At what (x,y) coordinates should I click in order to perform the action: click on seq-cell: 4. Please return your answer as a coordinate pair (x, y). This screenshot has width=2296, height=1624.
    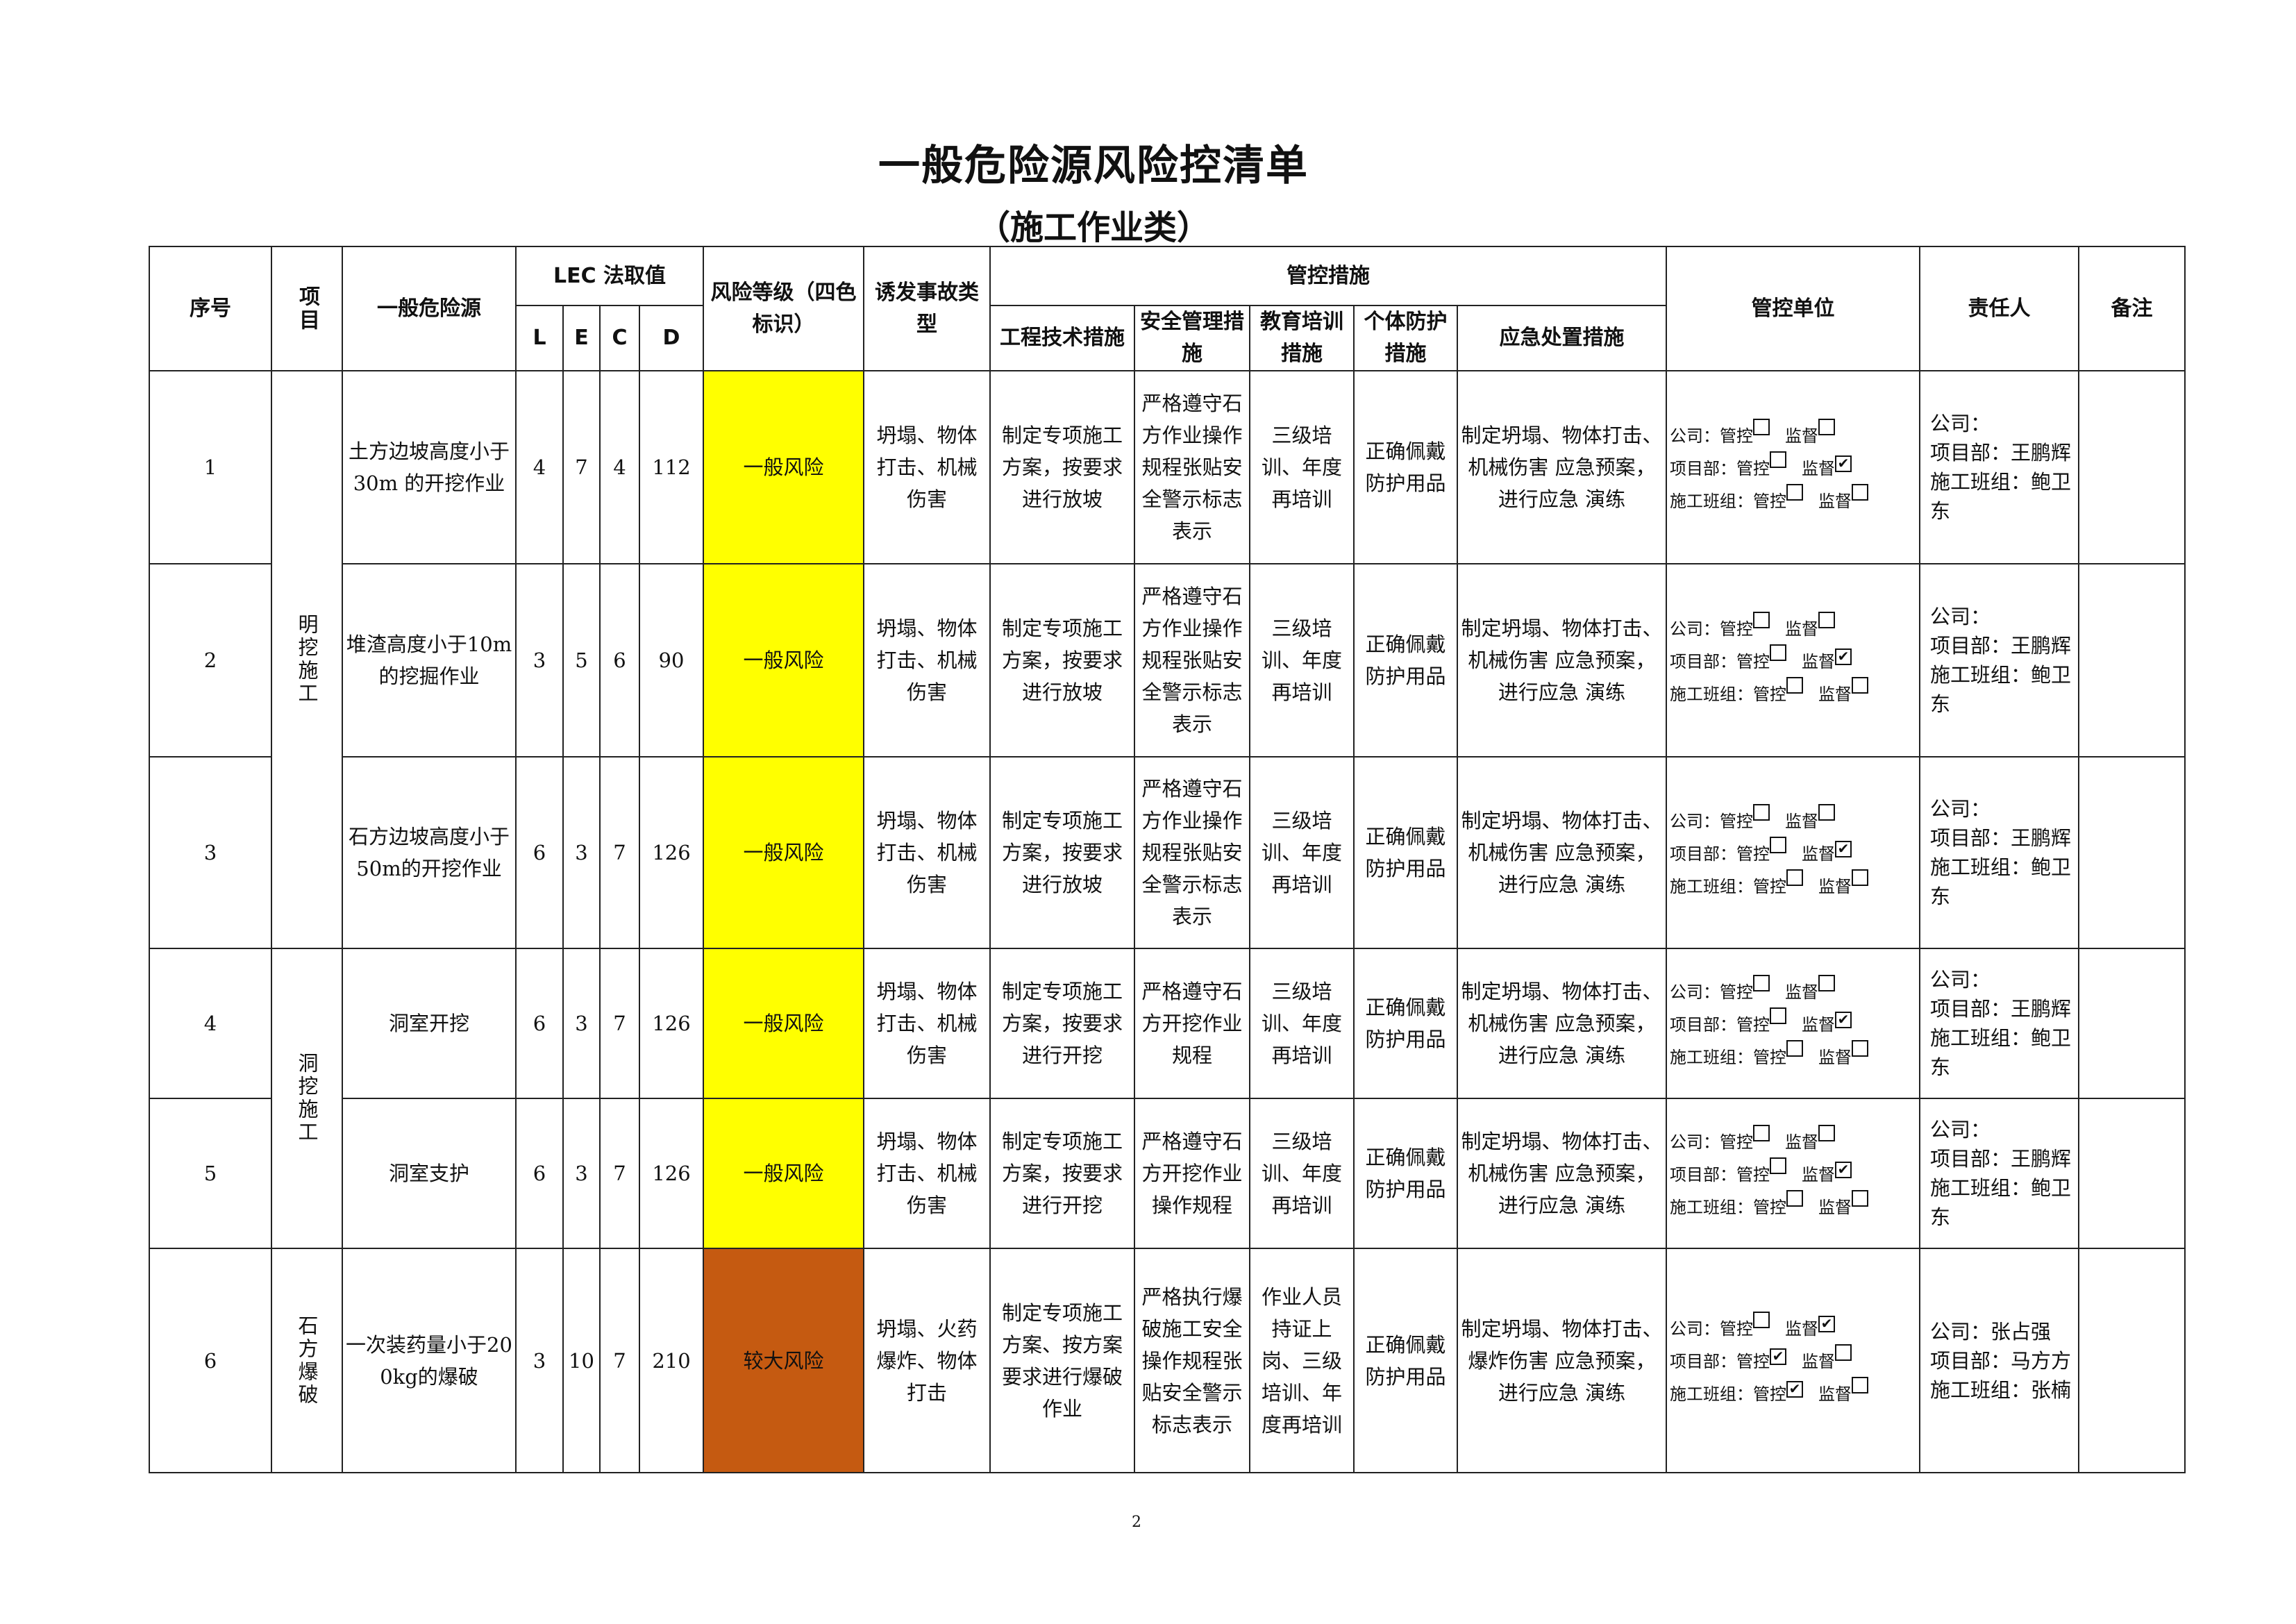
    Looking at the image, I should click on (210, 1024).